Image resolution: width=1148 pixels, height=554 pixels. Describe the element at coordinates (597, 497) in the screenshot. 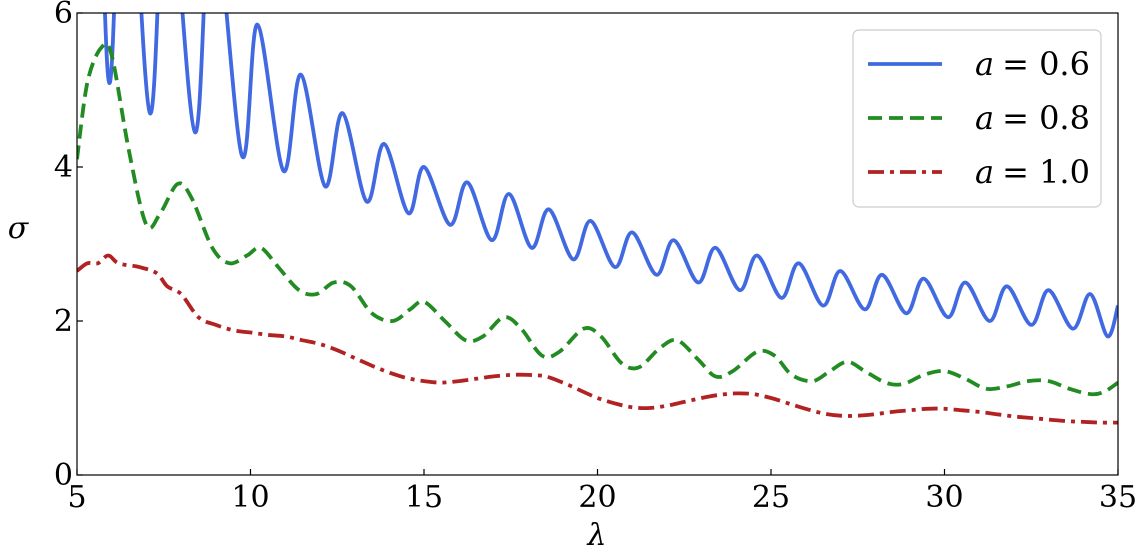

I see `x-tick-label: 20` at that location.